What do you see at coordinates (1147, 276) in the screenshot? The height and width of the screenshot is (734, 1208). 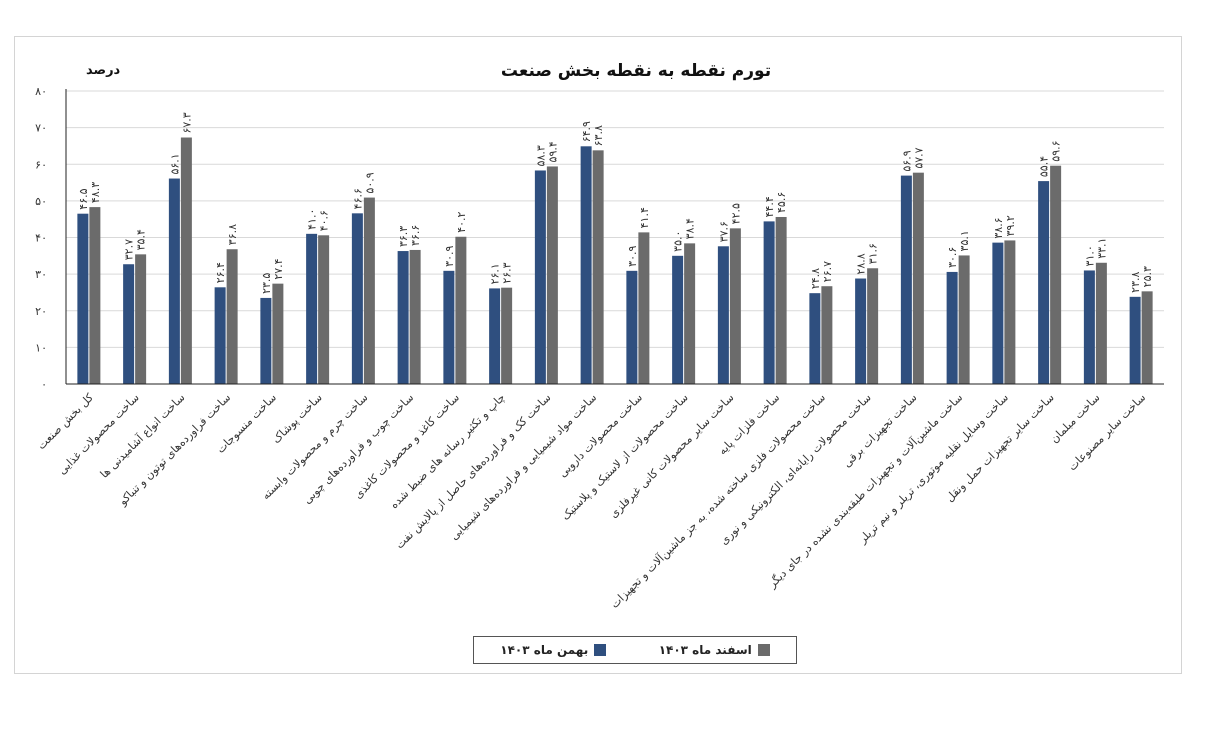 I see `data-label: ۲۵.۳` at bounding box center [1147, 276].